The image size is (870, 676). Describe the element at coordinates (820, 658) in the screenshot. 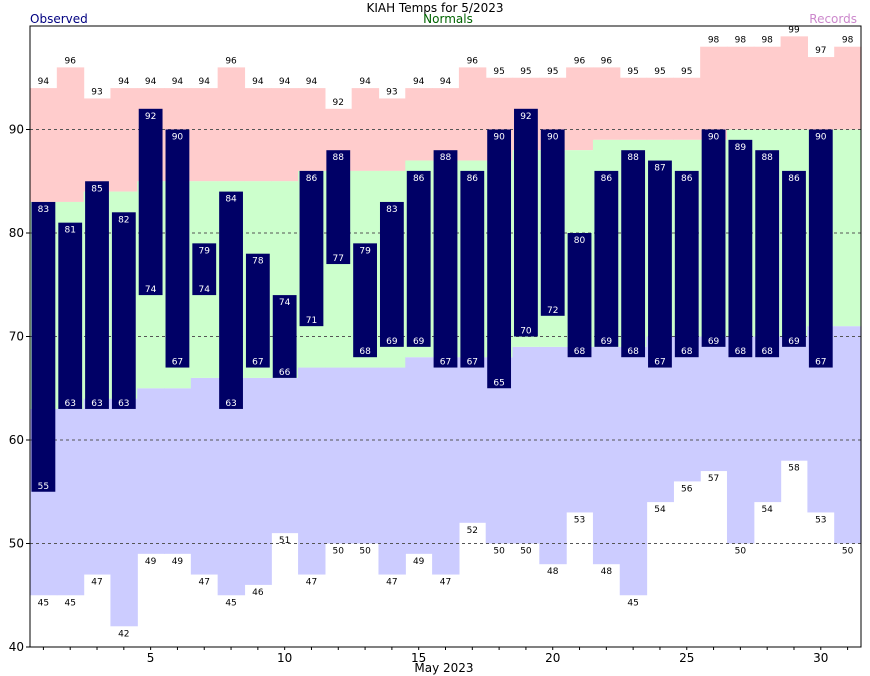

I see `x-tick-label: 30` at that location.